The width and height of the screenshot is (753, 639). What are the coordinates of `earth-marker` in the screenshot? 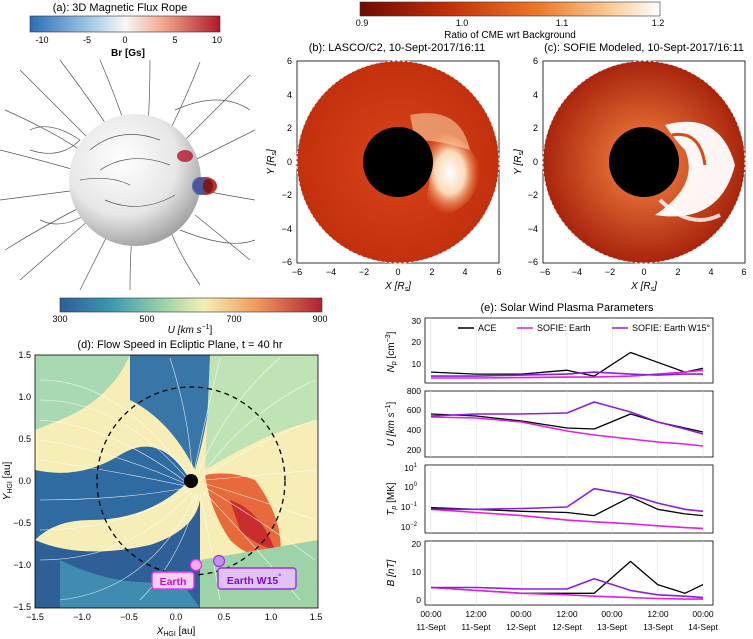 It's located at (196, 565).